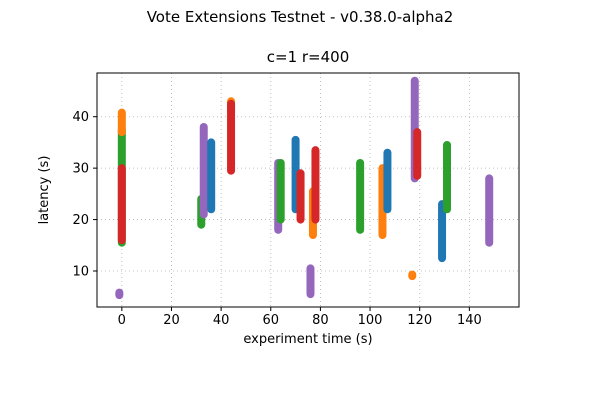 The image size is (600, 400). Describe the element at coordinates (307, 339) in the screenshot. I see `x-axis-label: experiment time (s)` at that location.